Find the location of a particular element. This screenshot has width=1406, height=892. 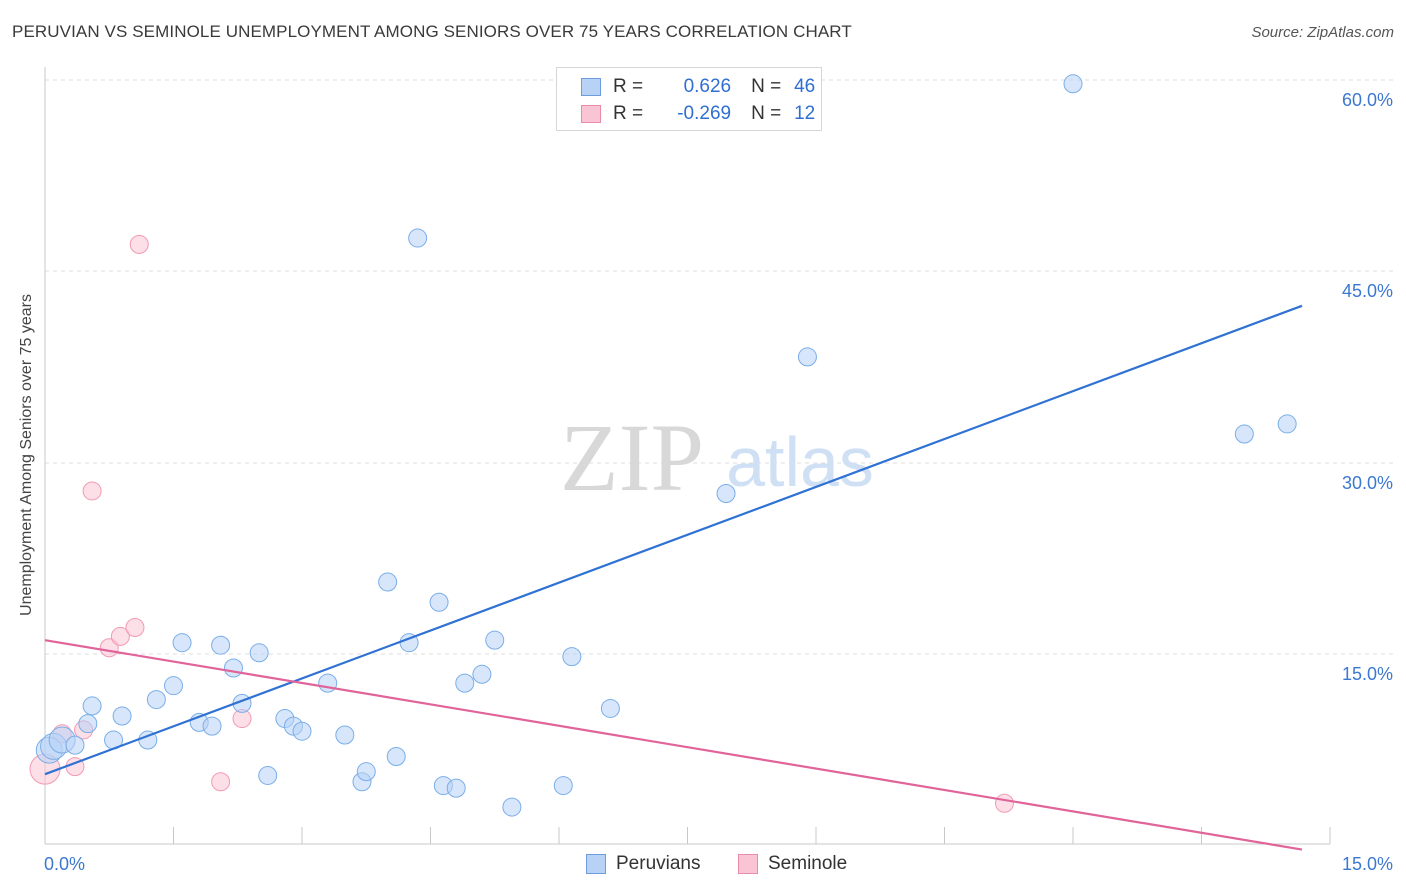

r-value: 0.626 is located at coordinates (707, 86).